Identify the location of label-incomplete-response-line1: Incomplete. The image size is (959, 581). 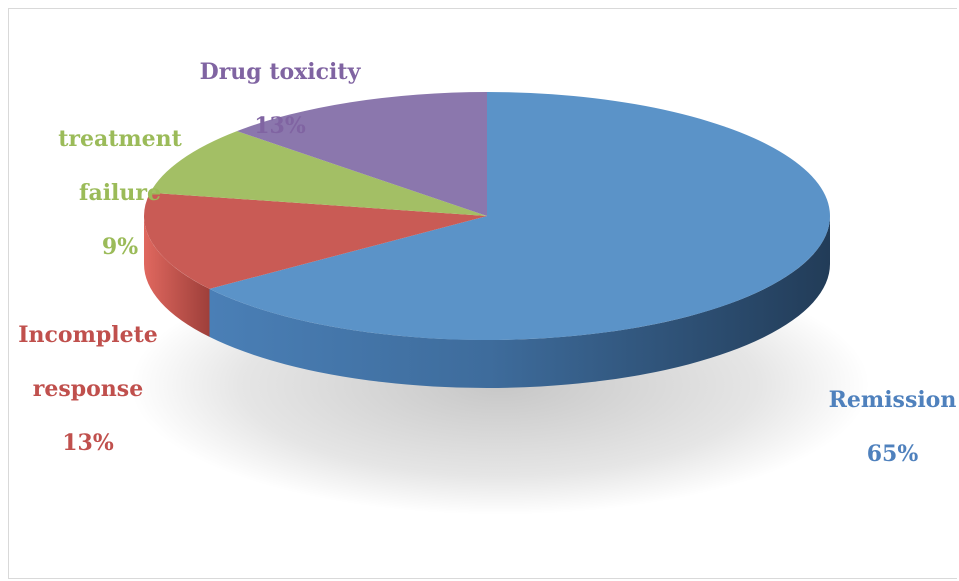
(88, 335).